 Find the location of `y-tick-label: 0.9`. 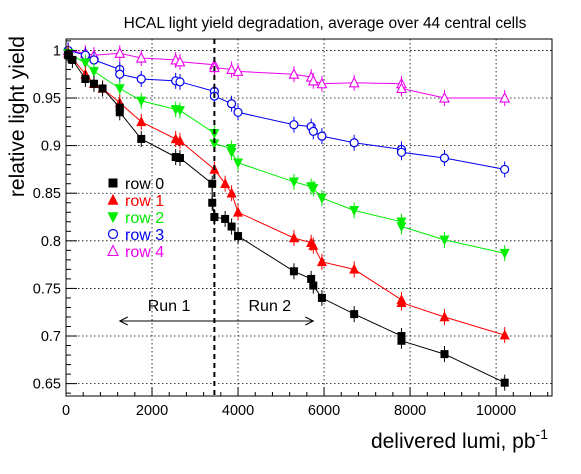

y-tick-label: 0.9 is located at coordinates (51, 147).